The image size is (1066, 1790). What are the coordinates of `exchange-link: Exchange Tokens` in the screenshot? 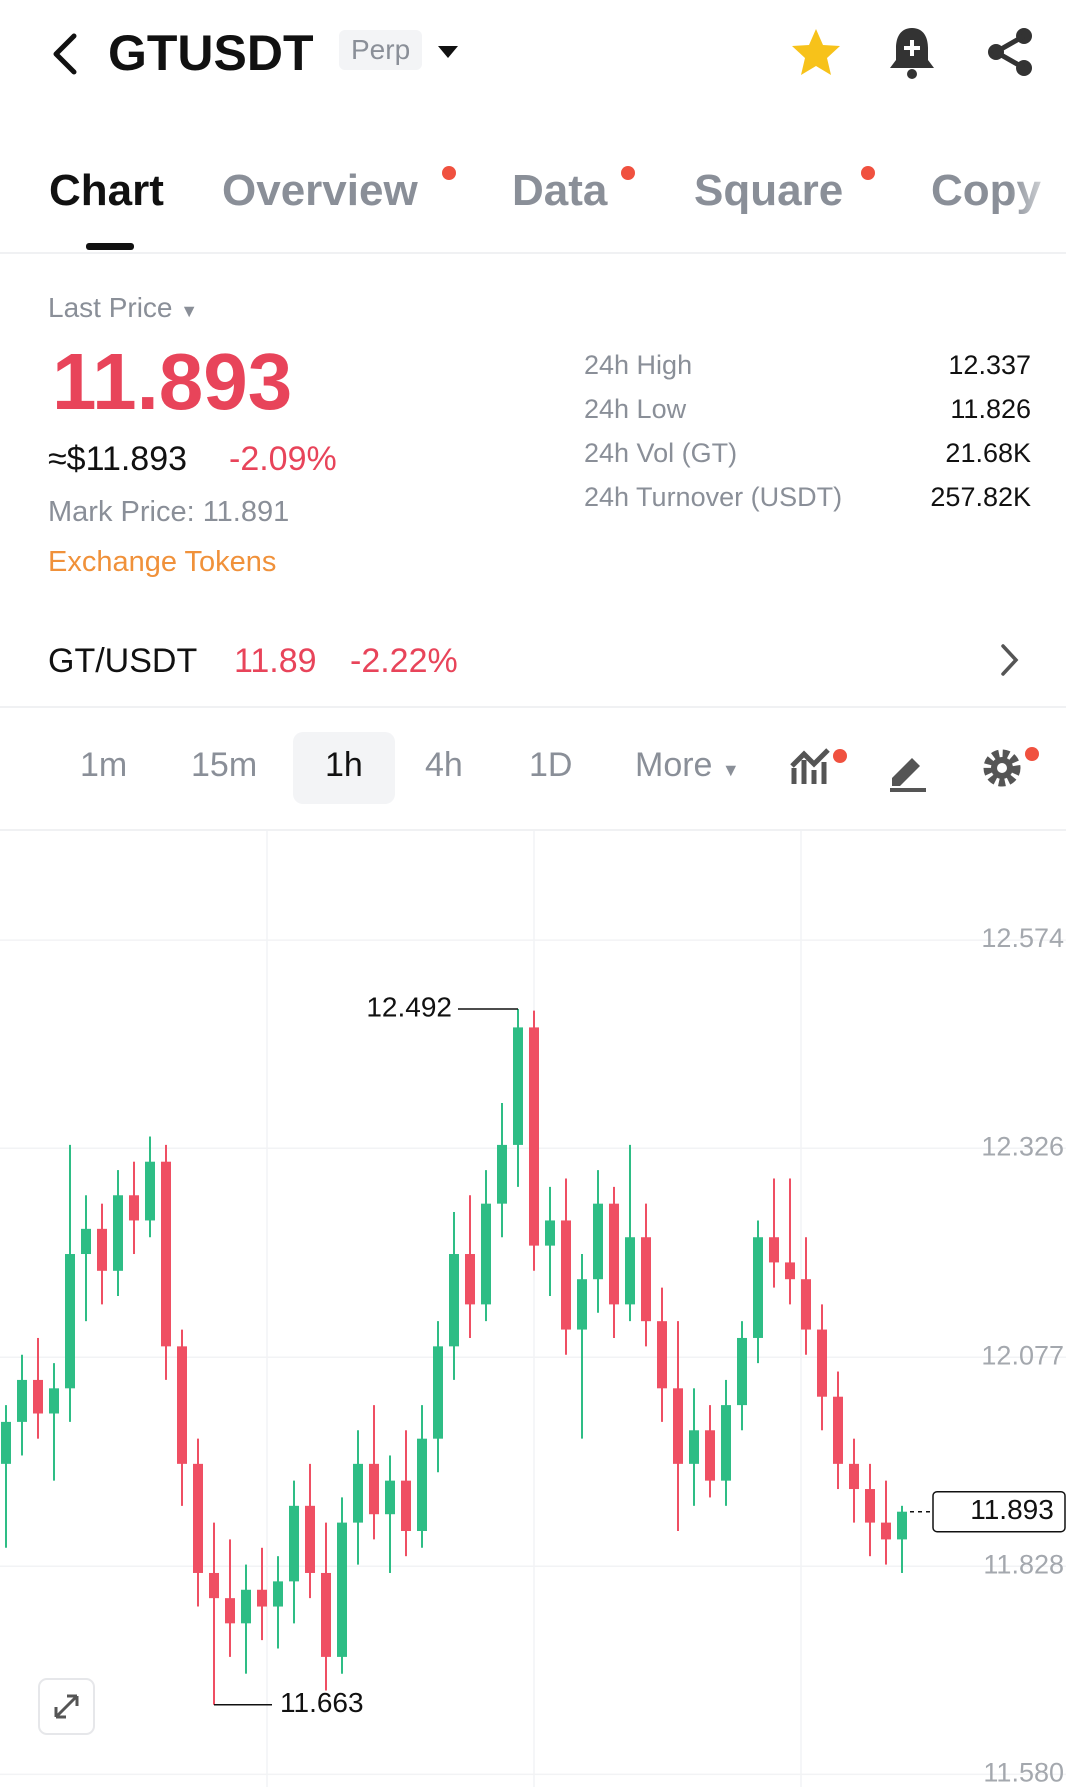 It's located at (162, 562).